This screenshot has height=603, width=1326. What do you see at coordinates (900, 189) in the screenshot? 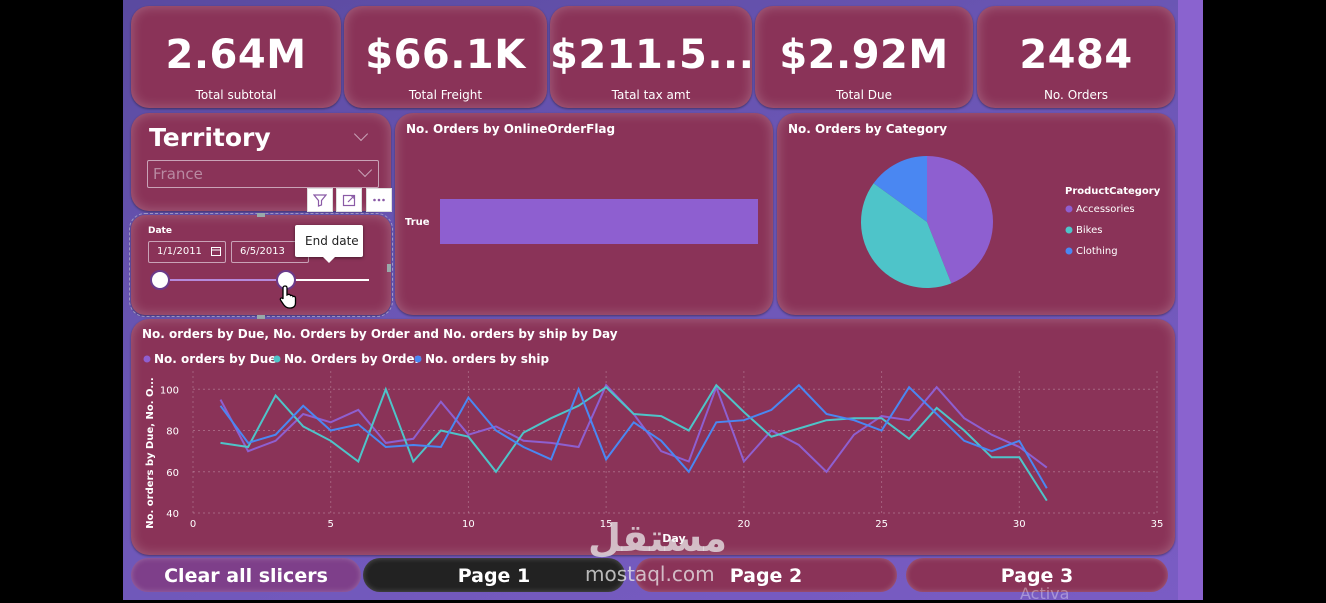
I see `pie-slice-clothing` at bounding box center [900, 189].